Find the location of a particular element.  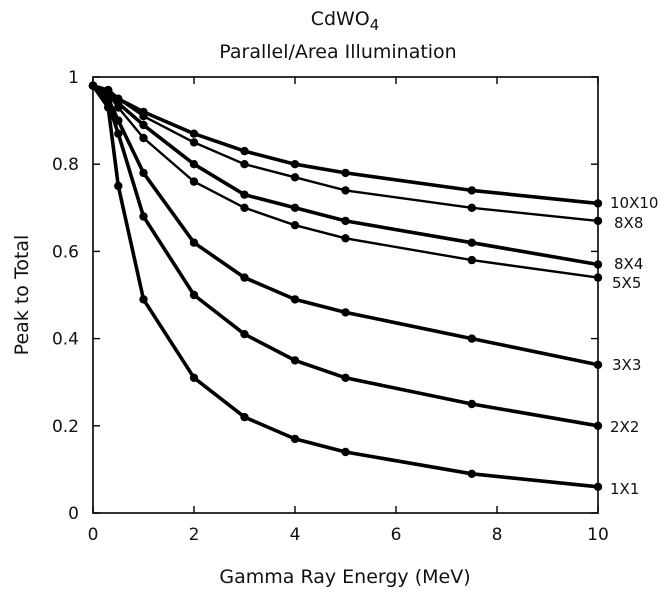

series-label-3x3: 3X3 is located at coordinates (626, 365).